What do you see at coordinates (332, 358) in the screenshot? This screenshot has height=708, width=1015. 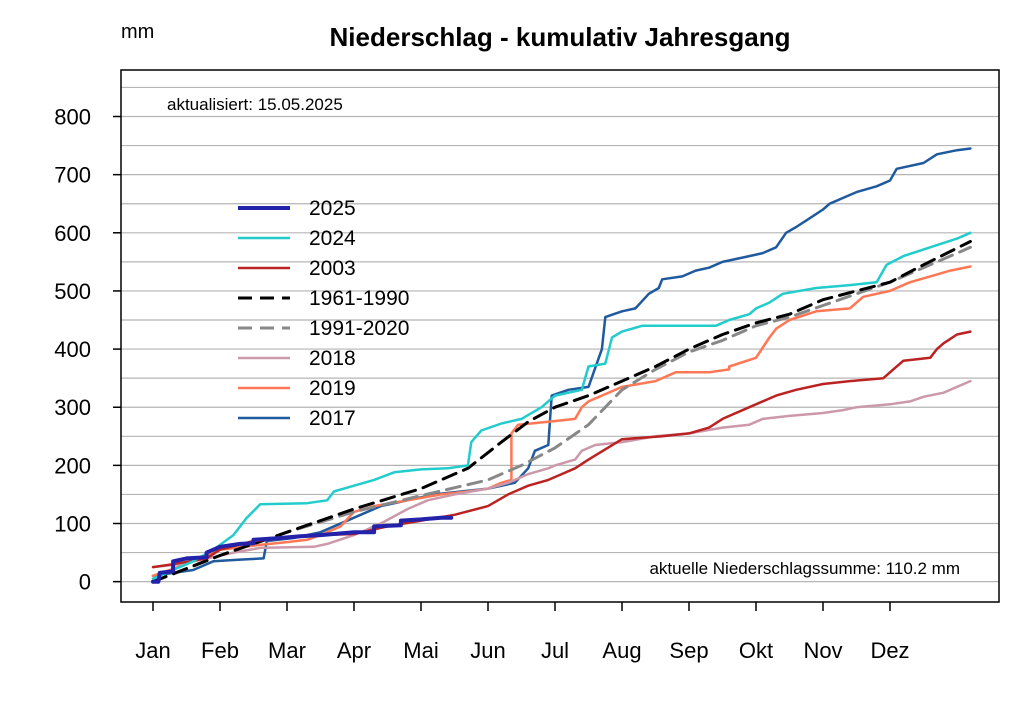 I see `legend-label-2018: 2018` at bounding box center [332, 358].